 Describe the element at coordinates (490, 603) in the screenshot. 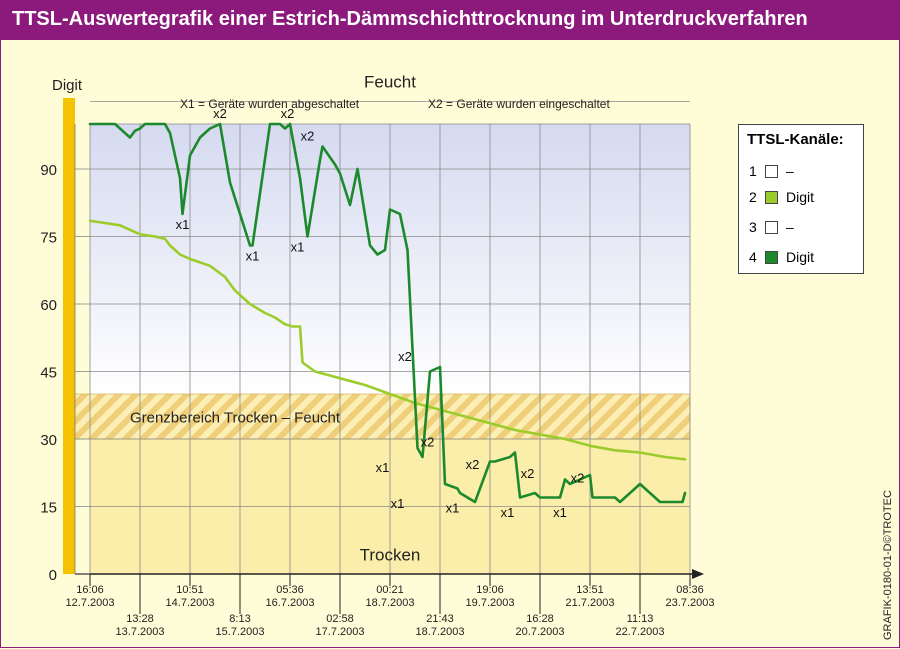

I see `x-tick-date: 19.7.2003` at that location.